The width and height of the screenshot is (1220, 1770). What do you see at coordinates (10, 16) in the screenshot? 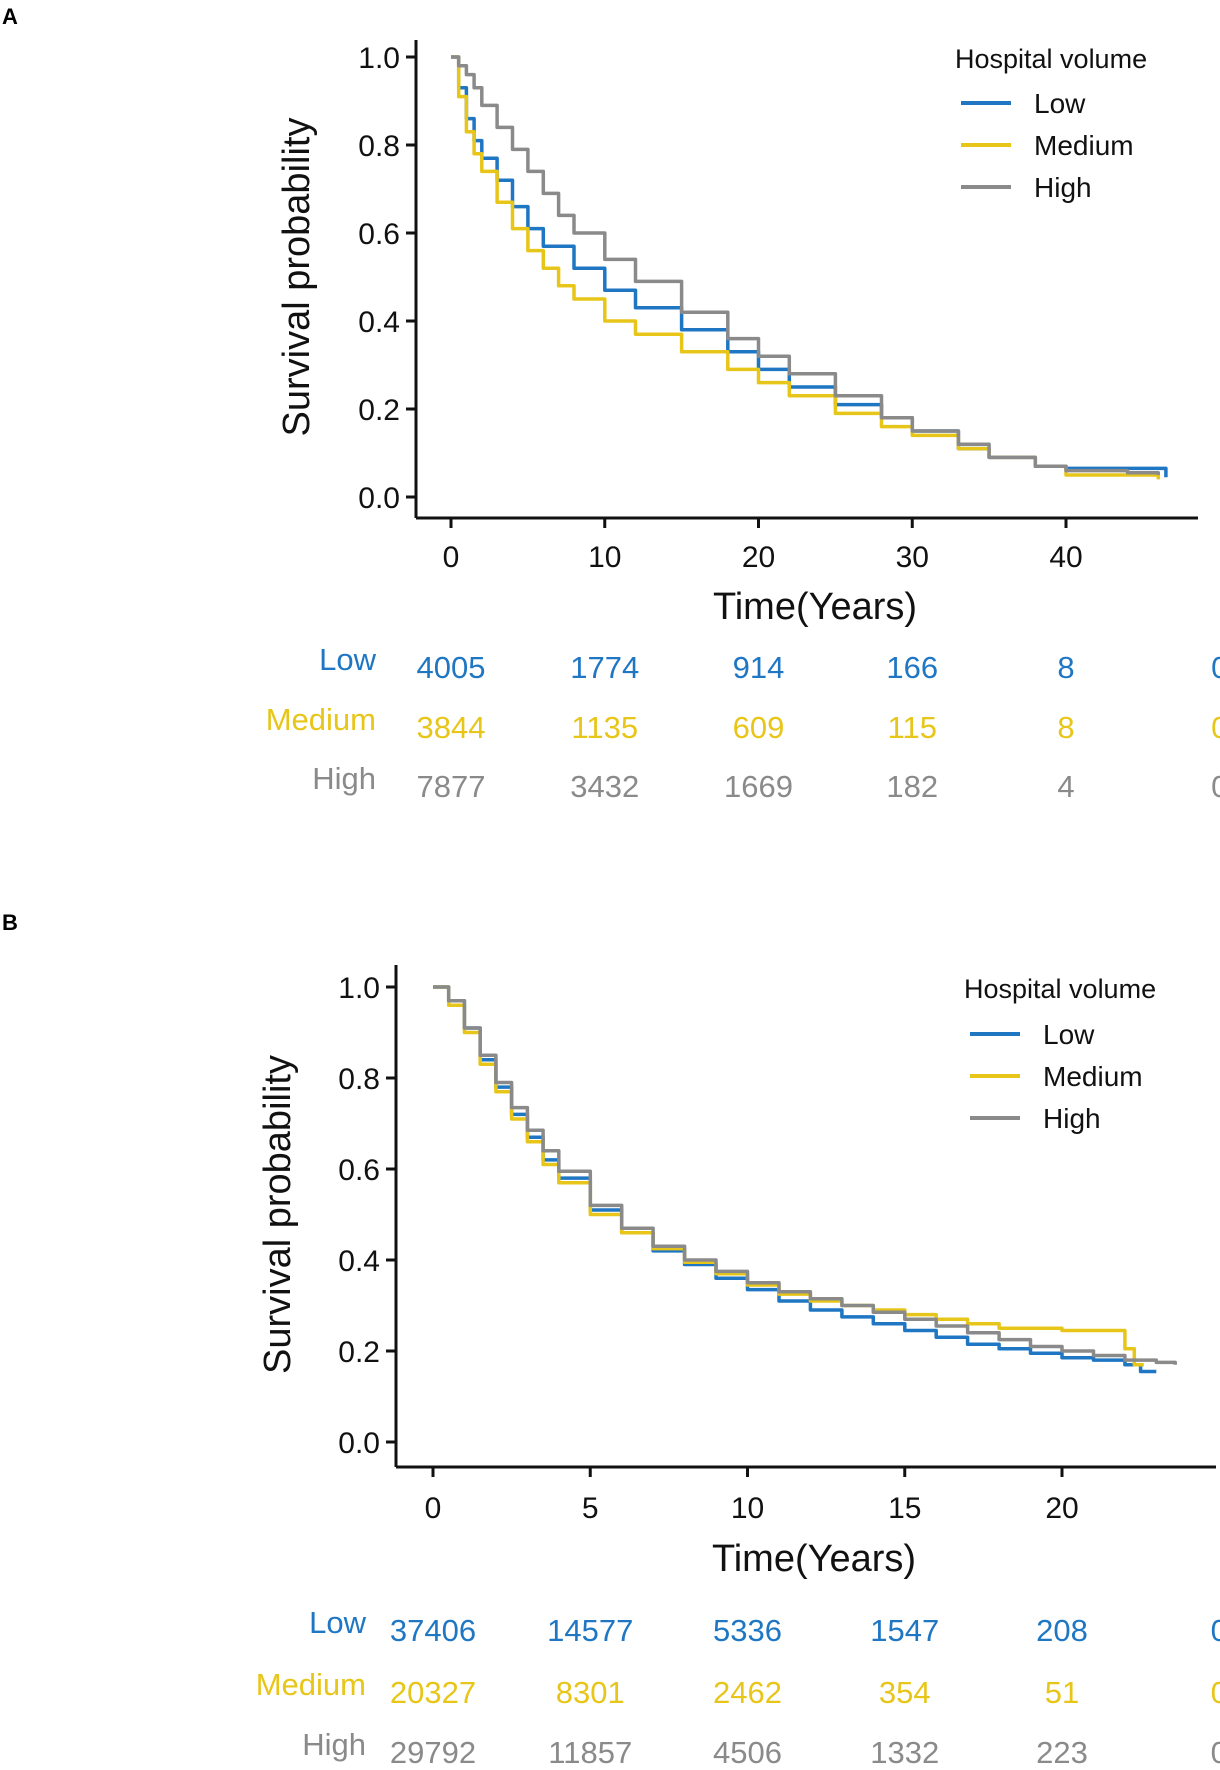
I see `panel-label: A` at bounding box center [10, 16].